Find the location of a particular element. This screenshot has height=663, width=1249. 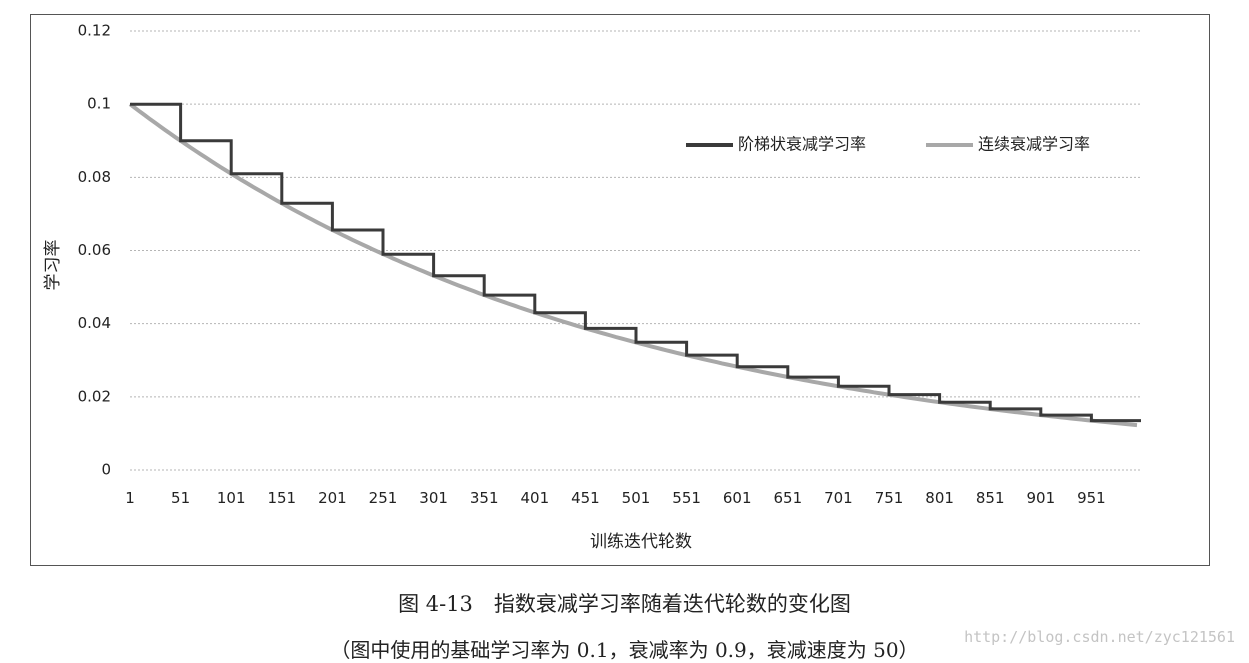

x-tick-label: 51 is located at coordinates (180, 498).